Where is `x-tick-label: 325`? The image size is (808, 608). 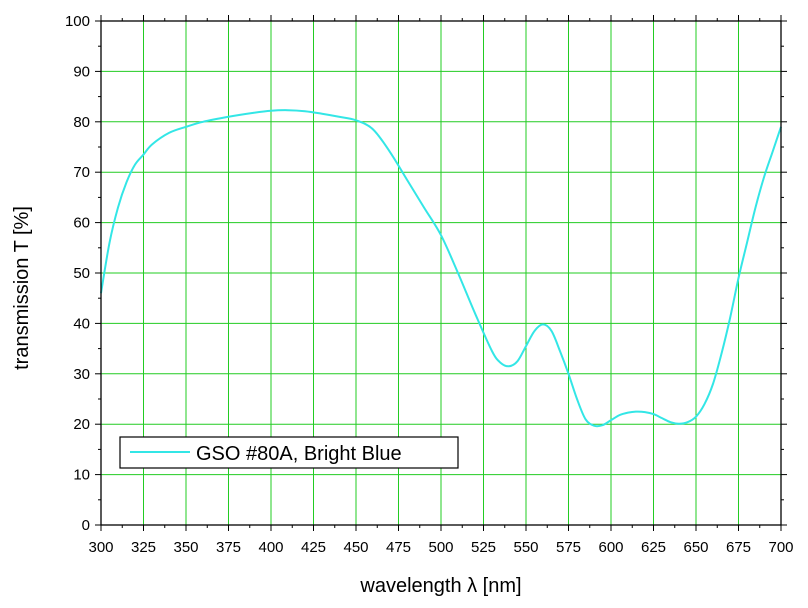
x-tick-label: 325 is located at coordinates (143, 547).